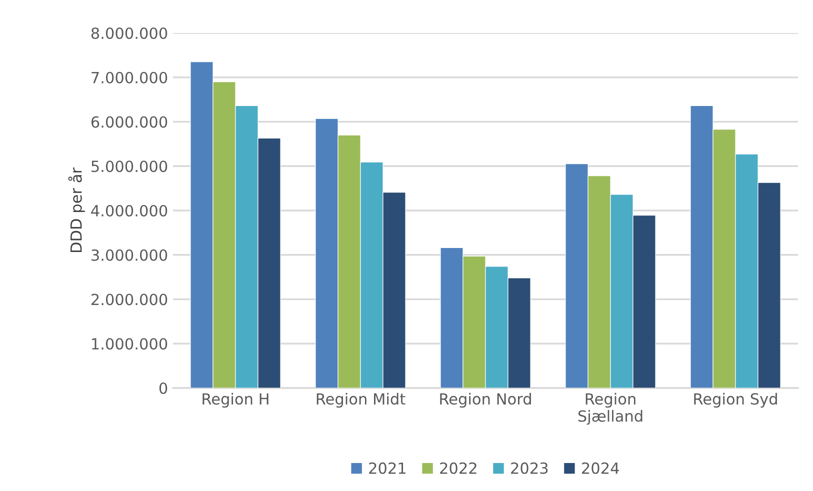  What do you see at coordinates (735, 400) in the screenshot?
I see `x-tick-label: Region Syd` at bounding box center [735, 400].